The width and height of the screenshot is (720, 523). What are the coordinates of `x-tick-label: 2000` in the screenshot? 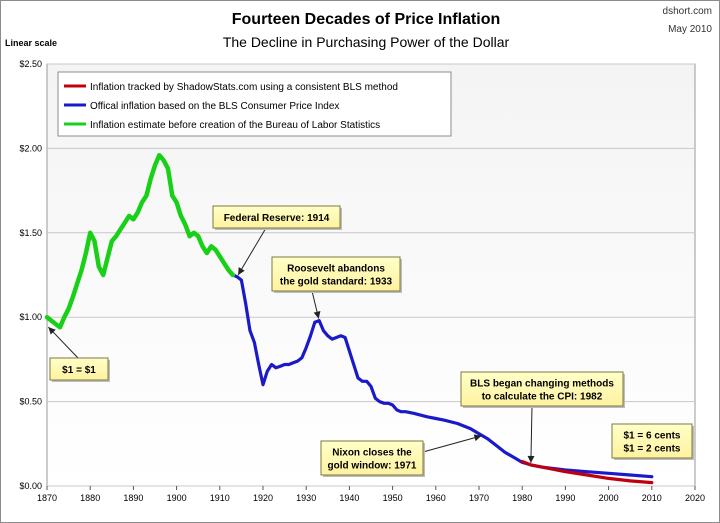 It's located at (609, 498).